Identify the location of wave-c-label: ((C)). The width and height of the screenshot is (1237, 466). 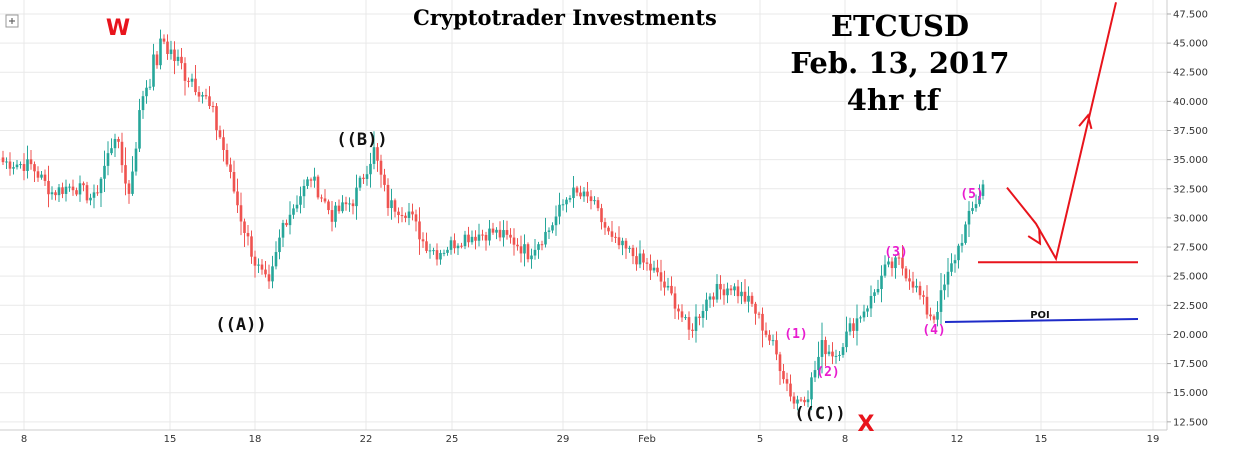
(819, 414).